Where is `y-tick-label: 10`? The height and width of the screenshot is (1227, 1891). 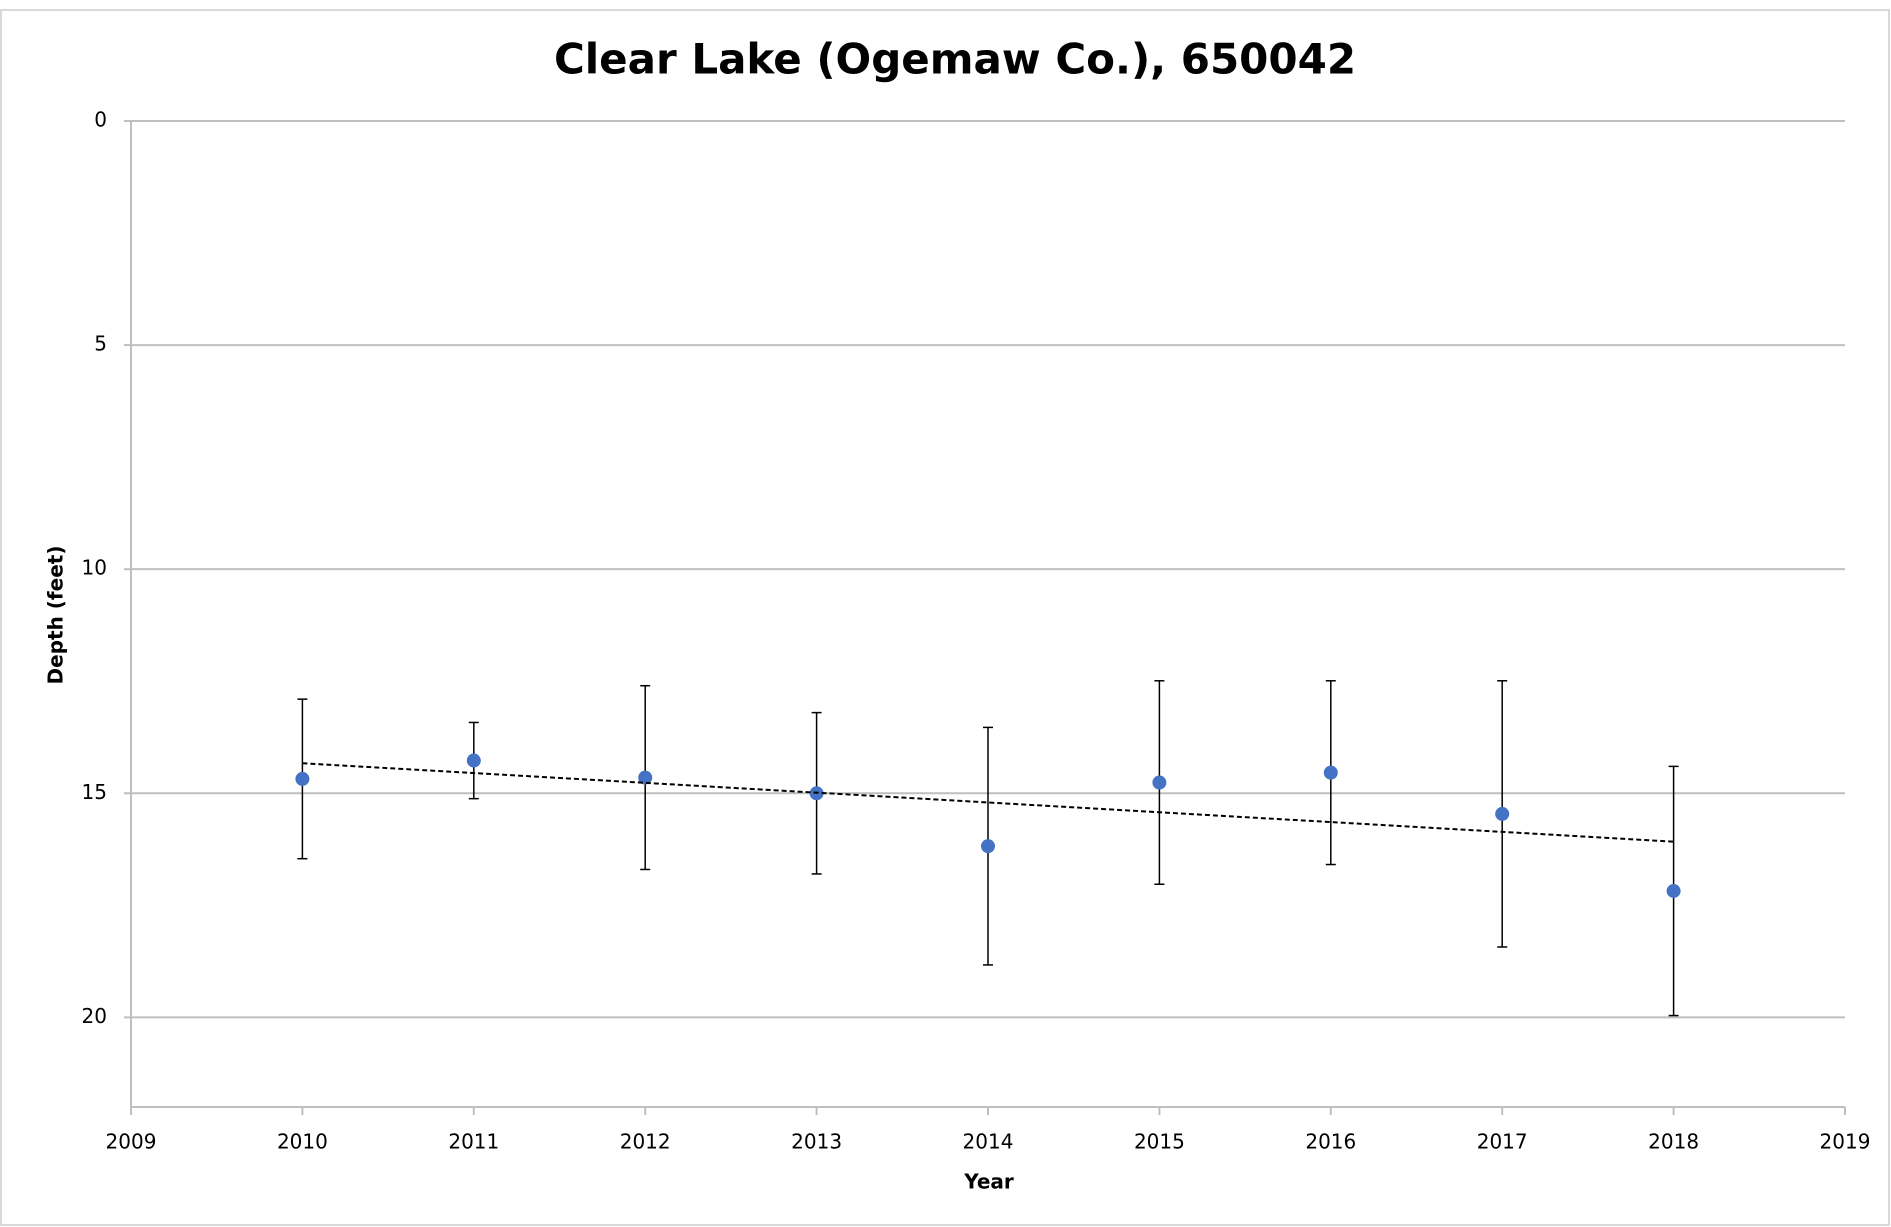 y-tick-label: 10 is located at coordinates (94, 568).